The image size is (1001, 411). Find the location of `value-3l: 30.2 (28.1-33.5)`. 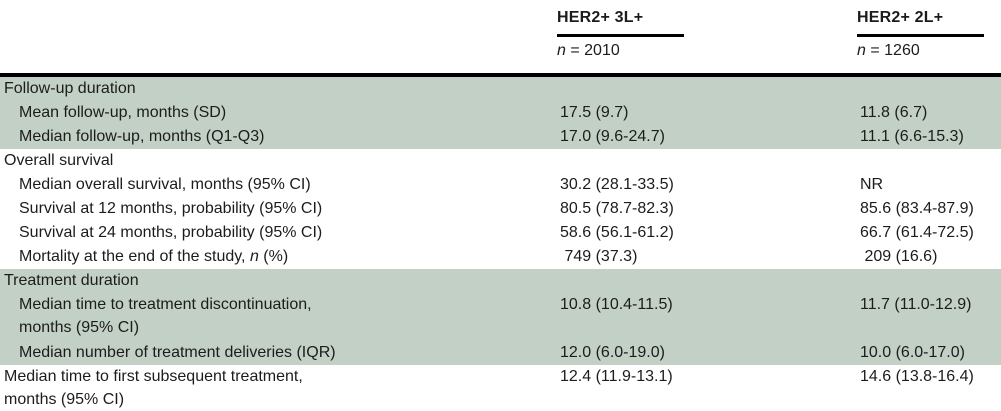

value-3l: 30.2 (28.1-33.5) is located at coordinates (617, 184).